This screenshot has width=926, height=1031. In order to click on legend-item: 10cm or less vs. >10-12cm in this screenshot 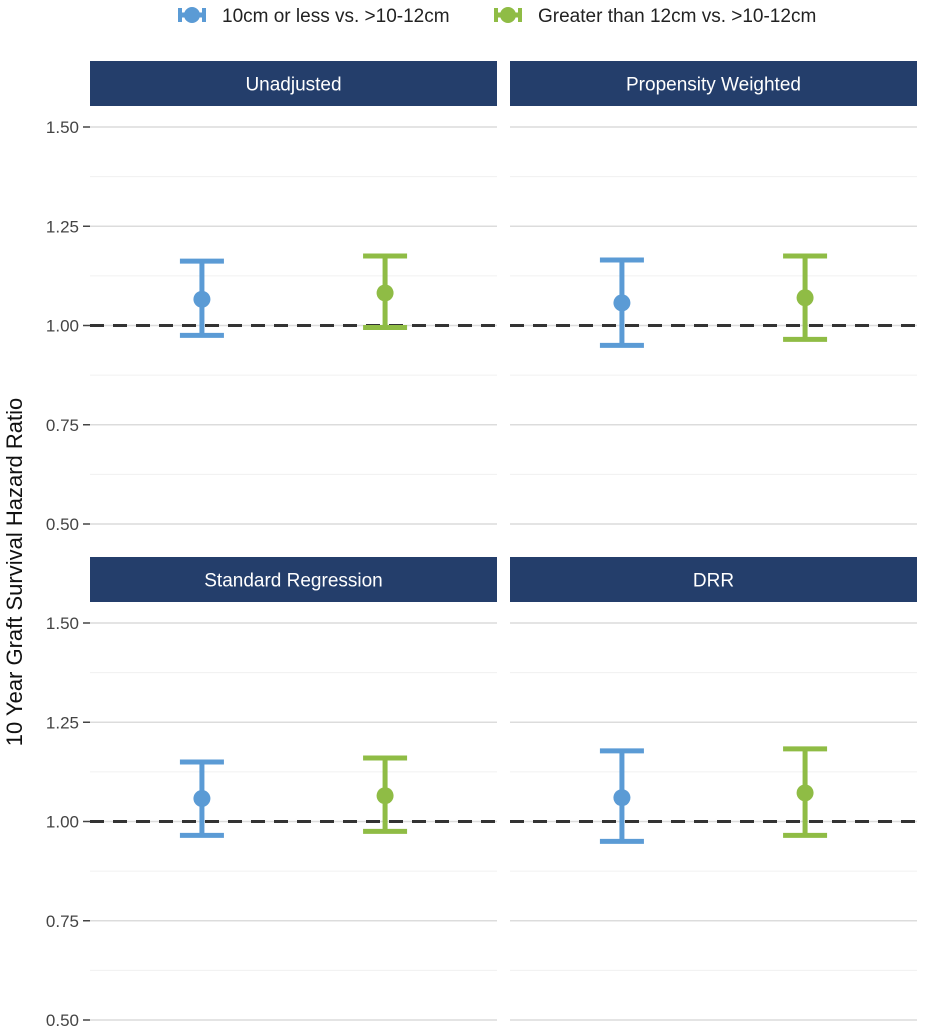, I will do `click(314, 16)`.